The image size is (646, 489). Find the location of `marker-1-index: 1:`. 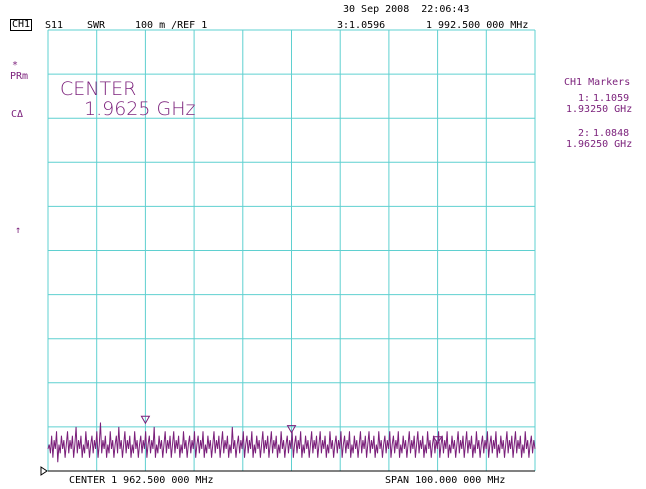

marker-1-index: 1: is located at coordinates (584, 98).